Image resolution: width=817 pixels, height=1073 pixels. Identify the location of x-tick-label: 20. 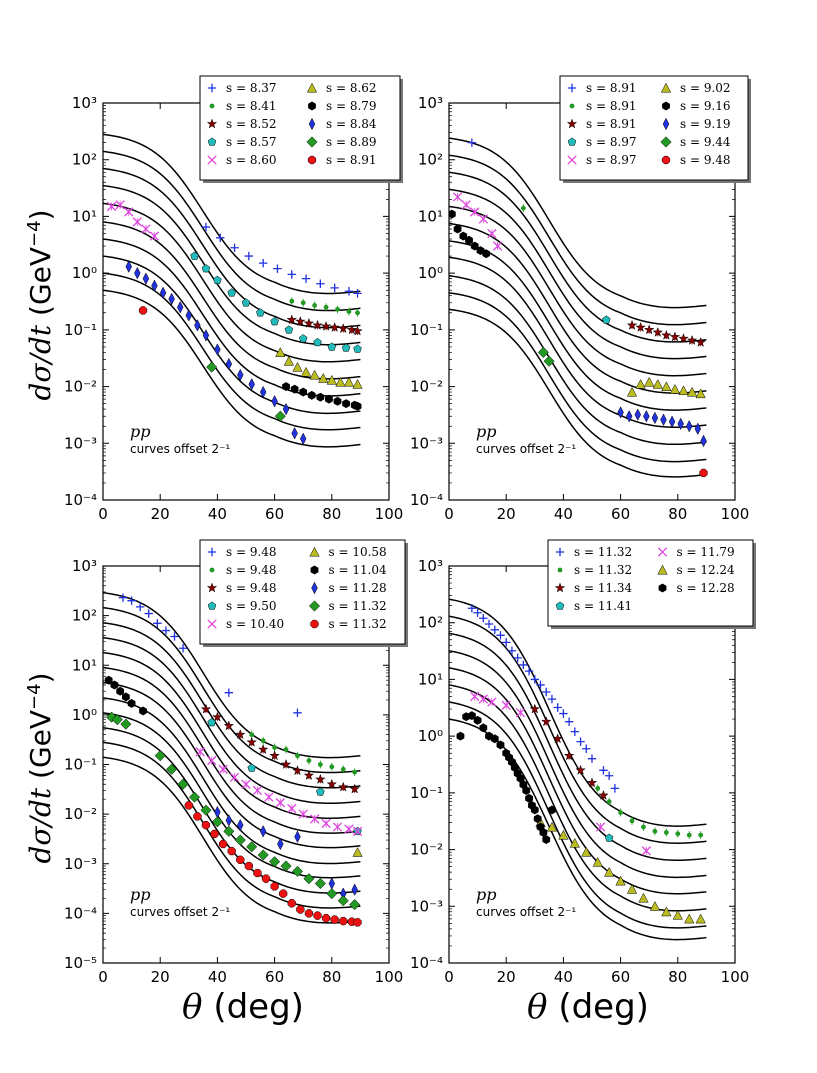
(160, 977).